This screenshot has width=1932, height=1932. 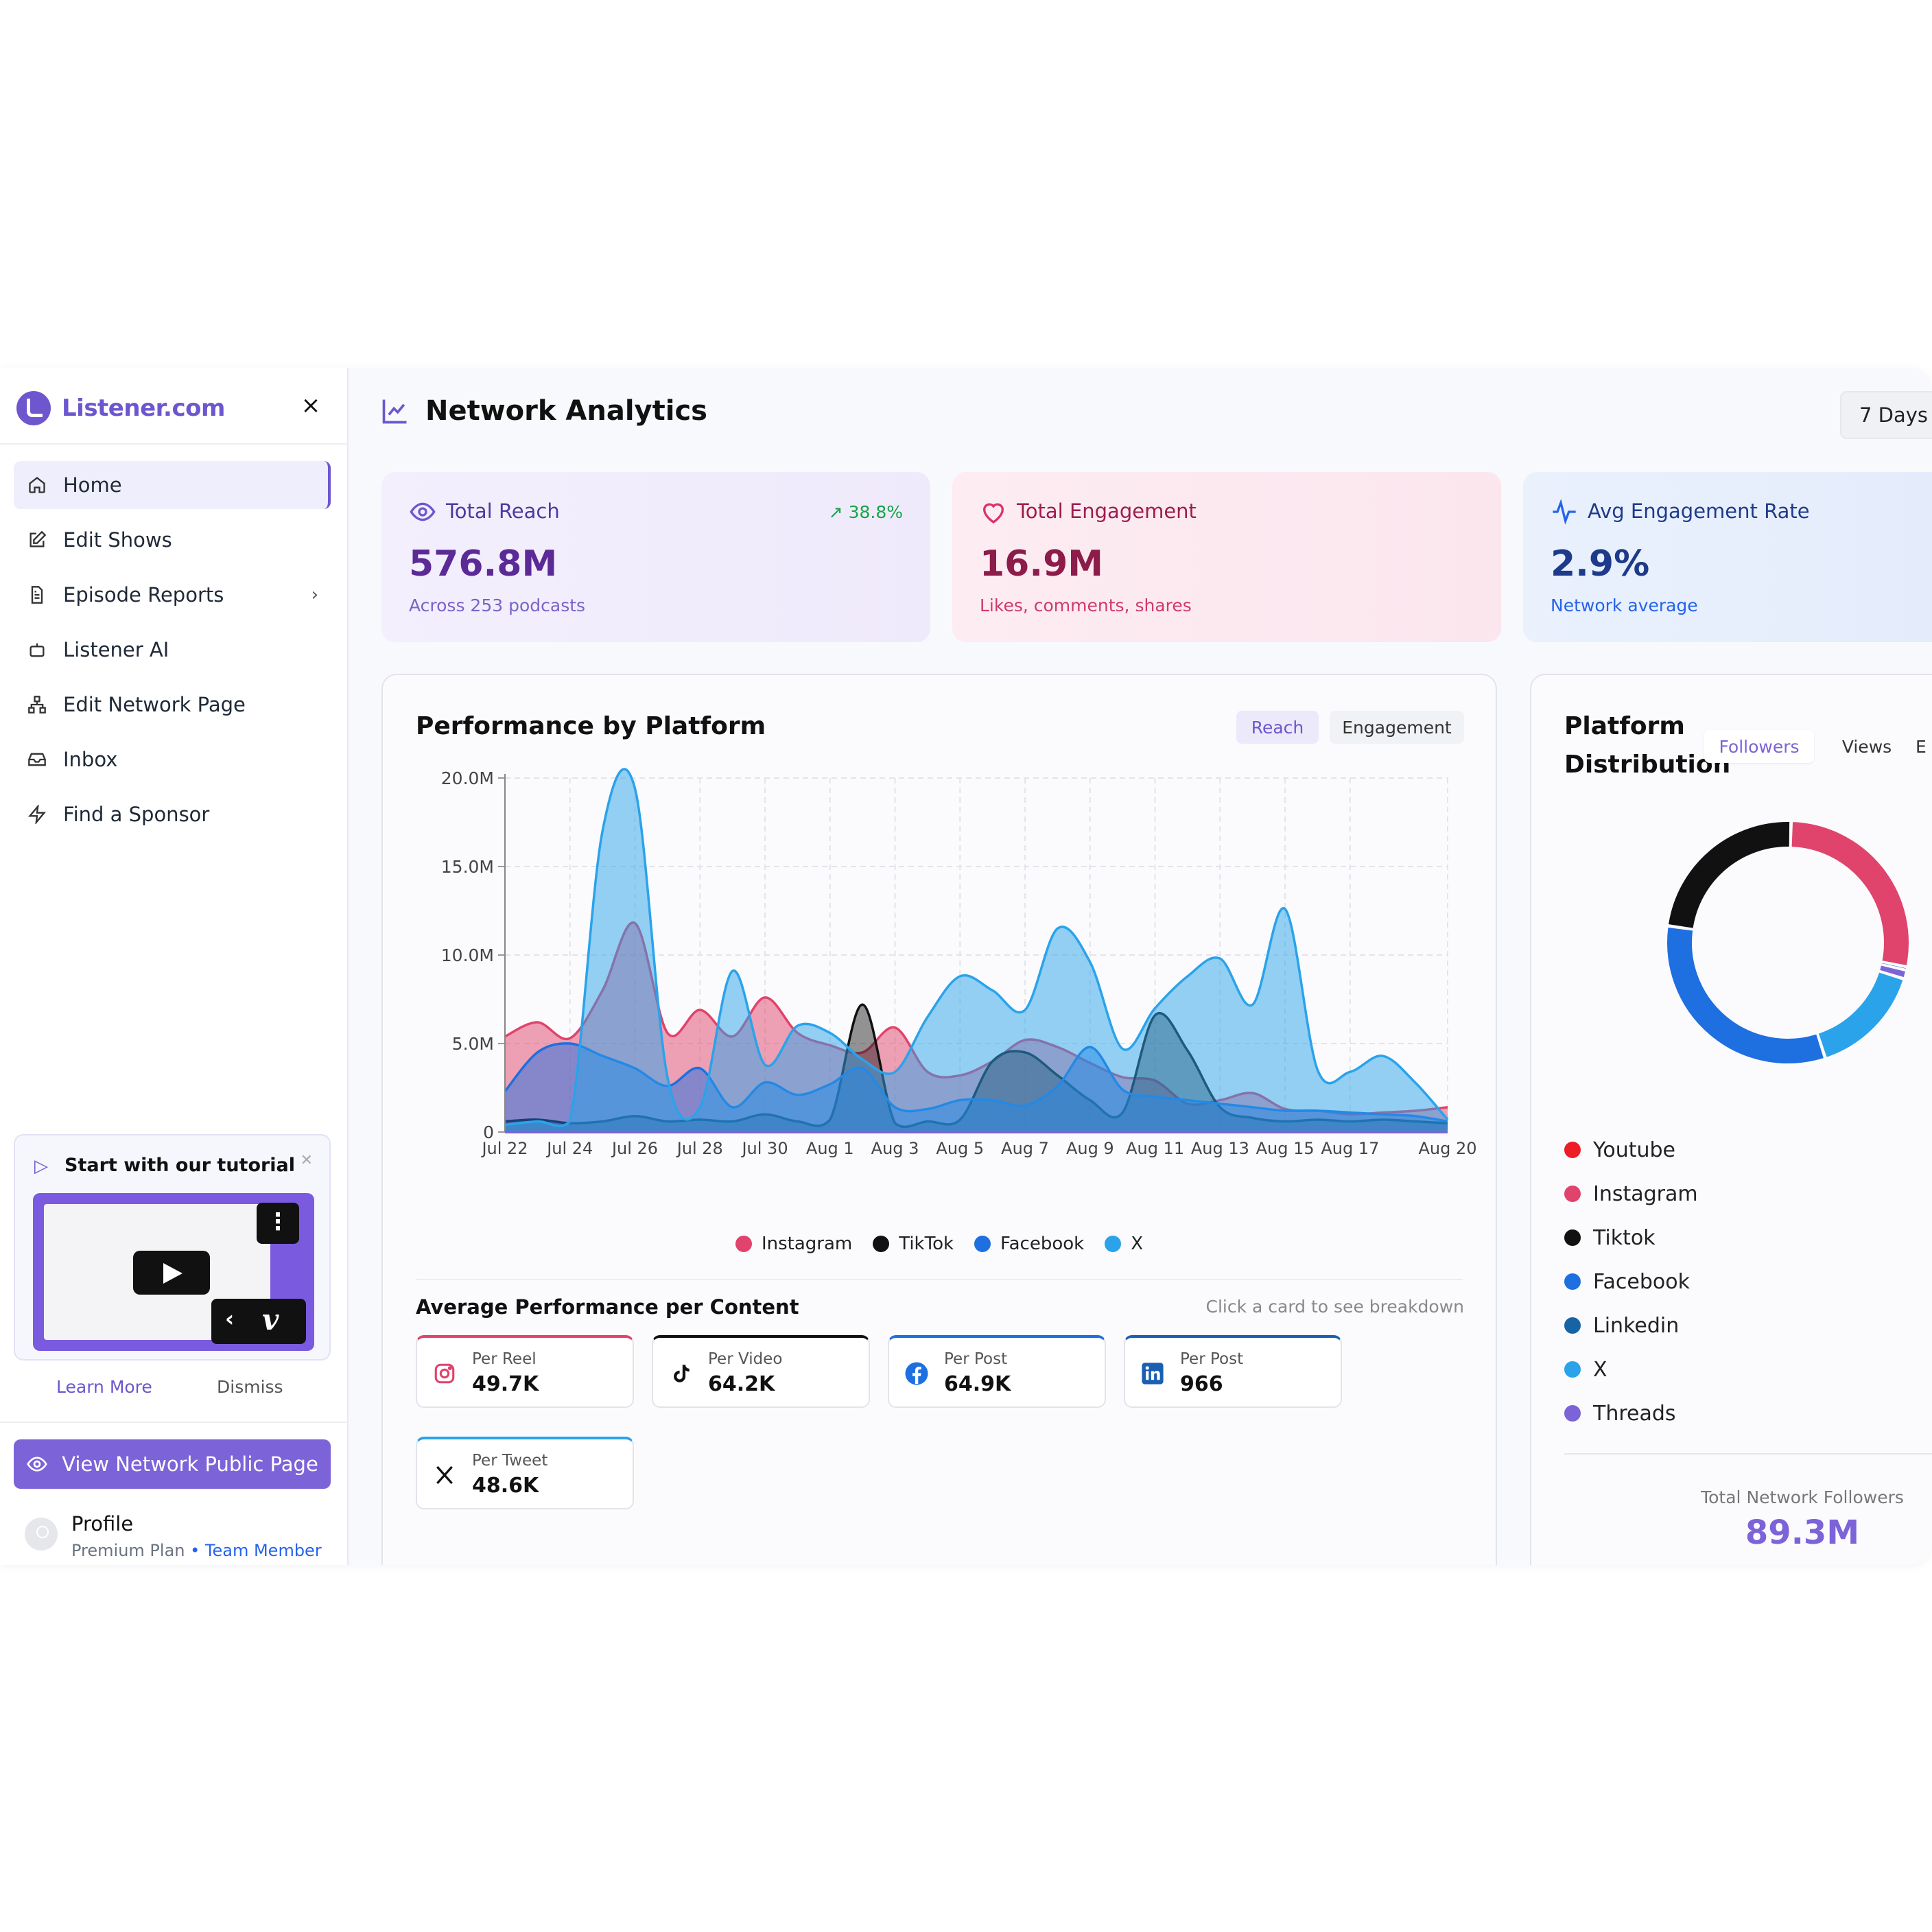 What do you see at coordinates (172, 485) in the screenshot?
I see `sidebar-item-home: Home` at bounding box center [172, 485].